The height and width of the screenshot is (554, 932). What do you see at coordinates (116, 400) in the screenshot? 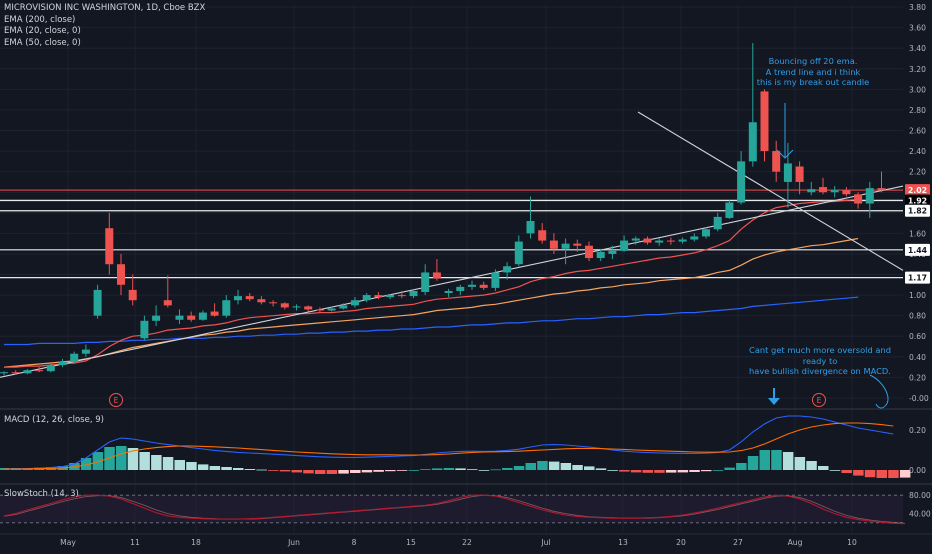
I see `earnings-marker-label: E` at bounding box center [116, 400].